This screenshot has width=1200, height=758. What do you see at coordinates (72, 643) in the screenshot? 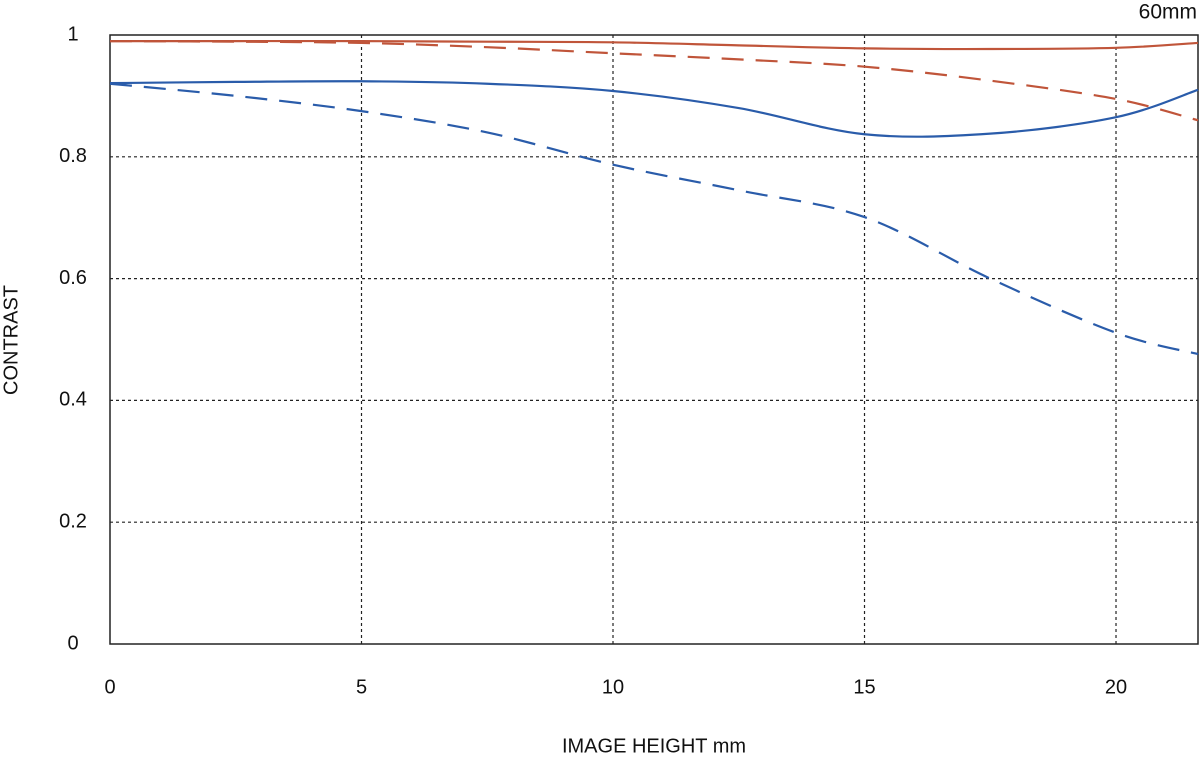
I see `y-tick-label: 0` at bounding box center [72, 643].